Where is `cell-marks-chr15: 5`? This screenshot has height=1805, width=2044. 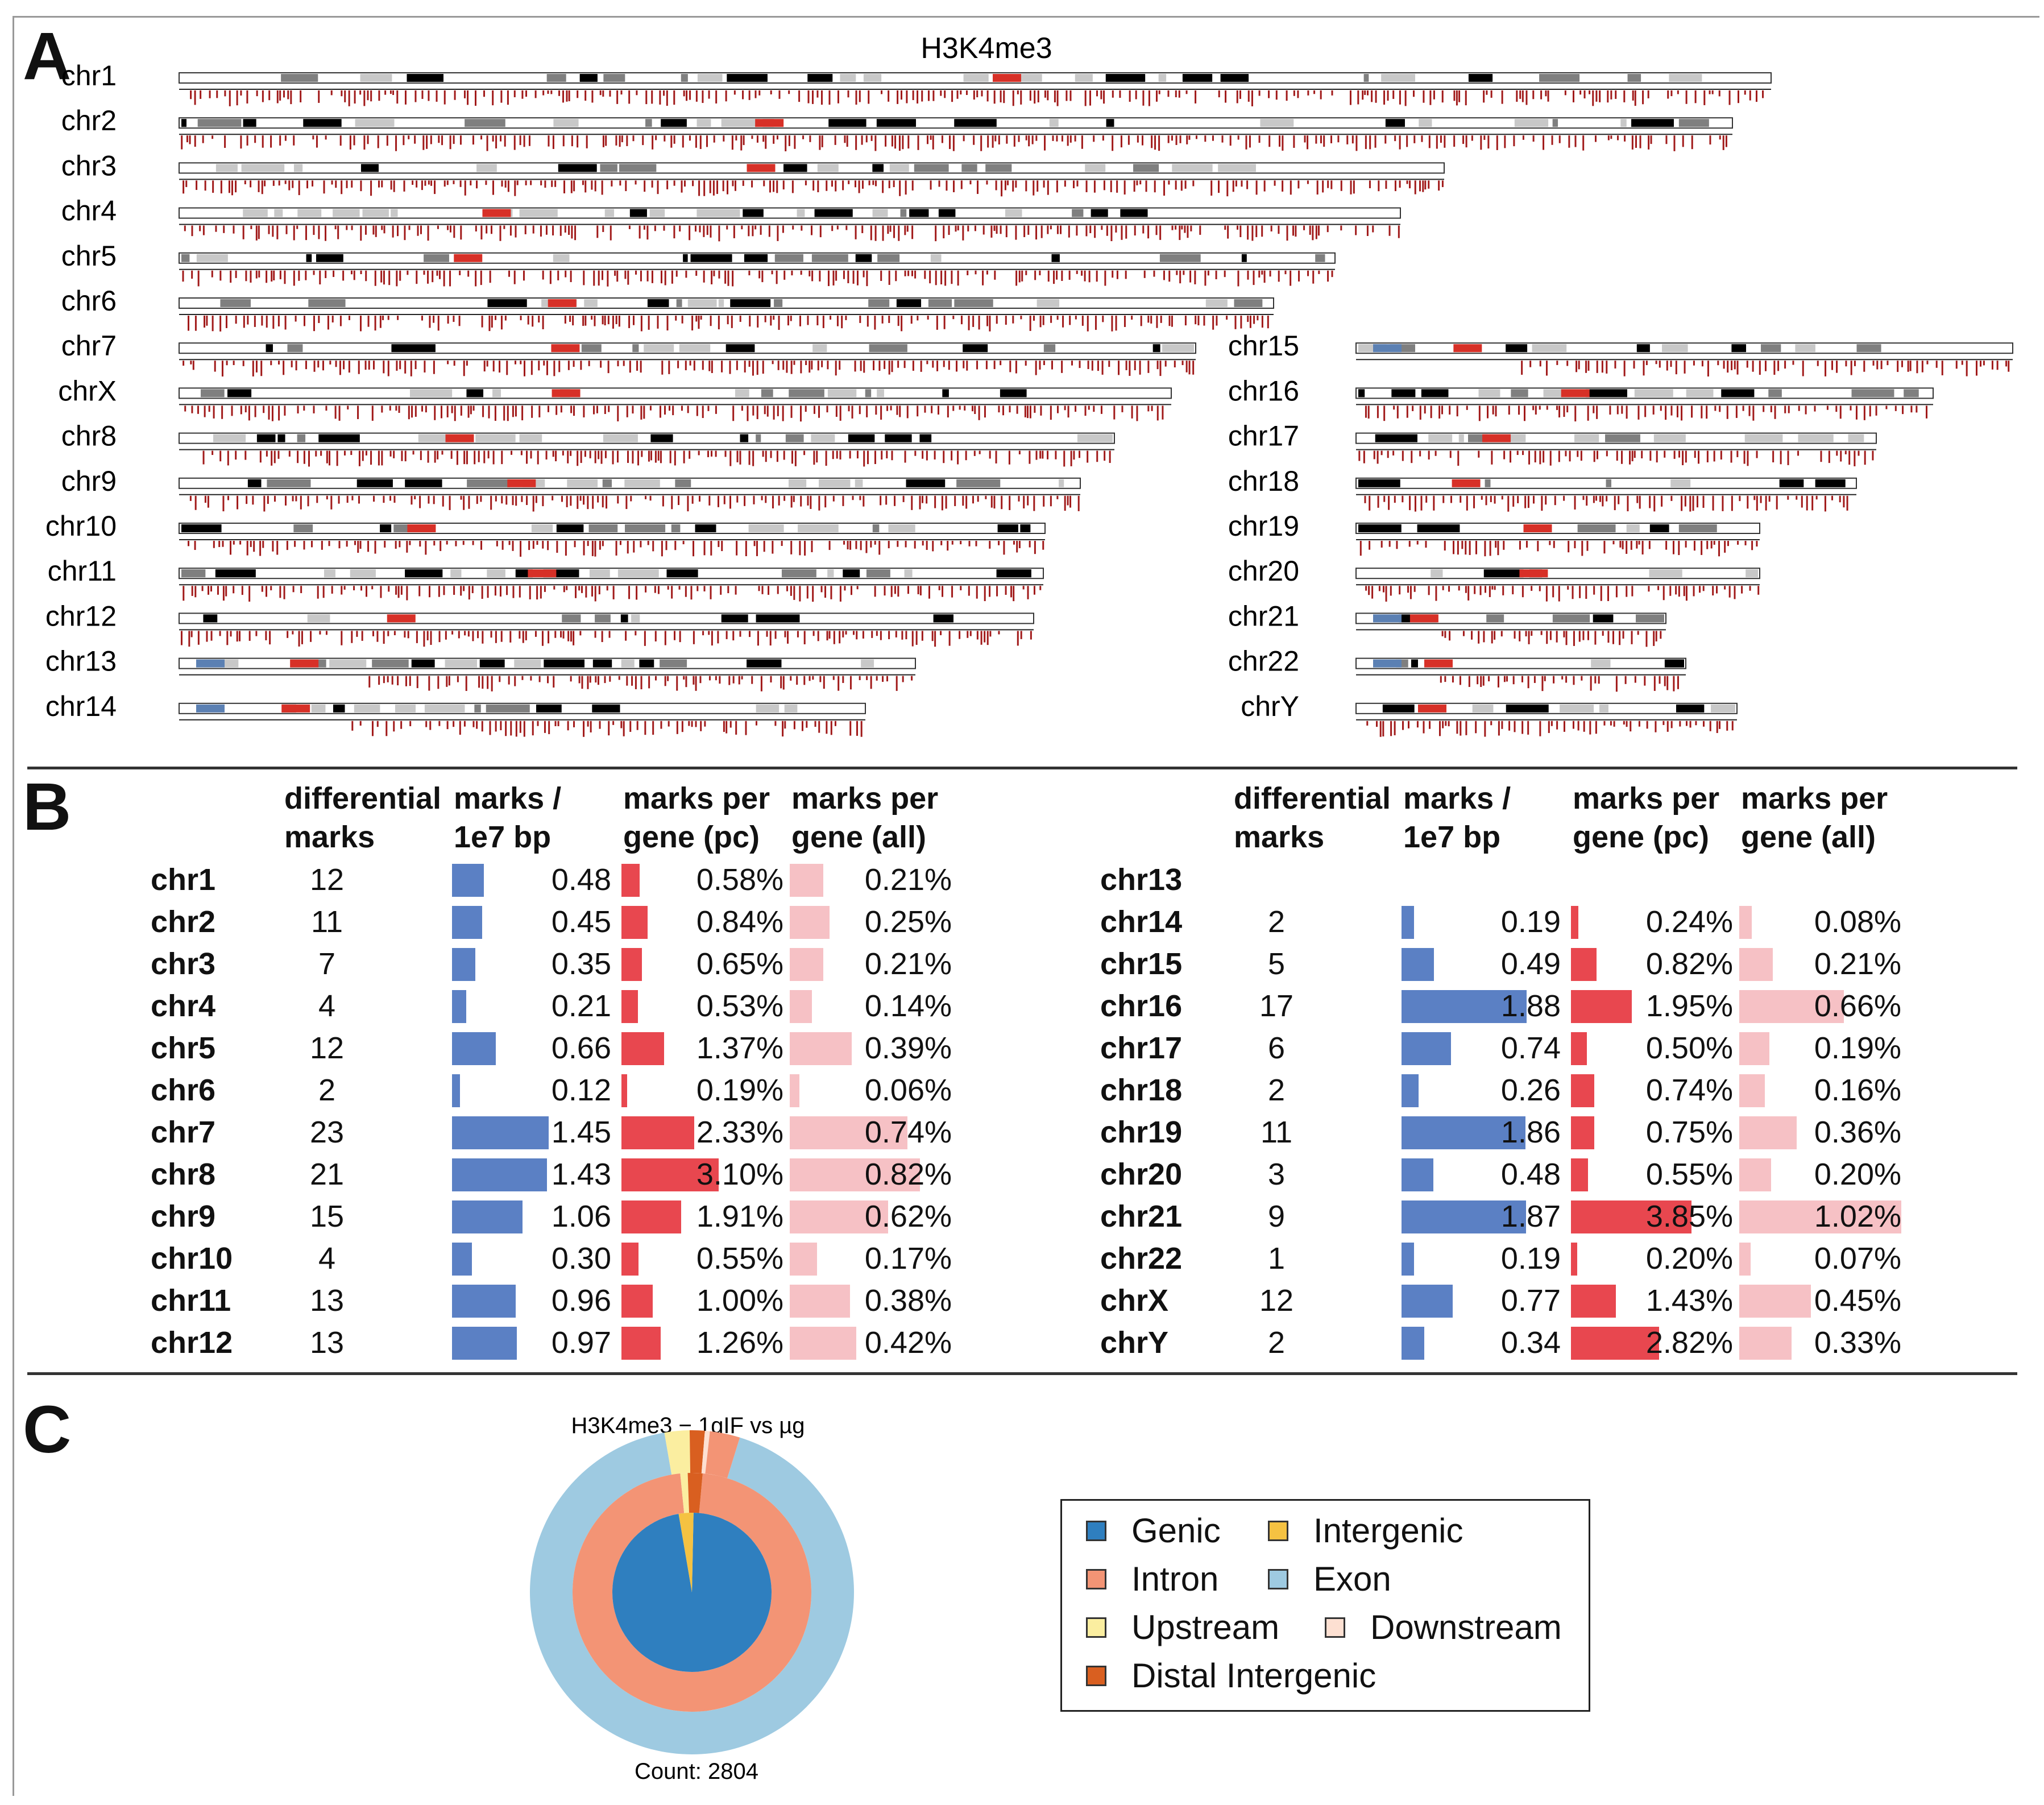
cell-marks-chr15: 5 is located at coordinates (1277, 964).